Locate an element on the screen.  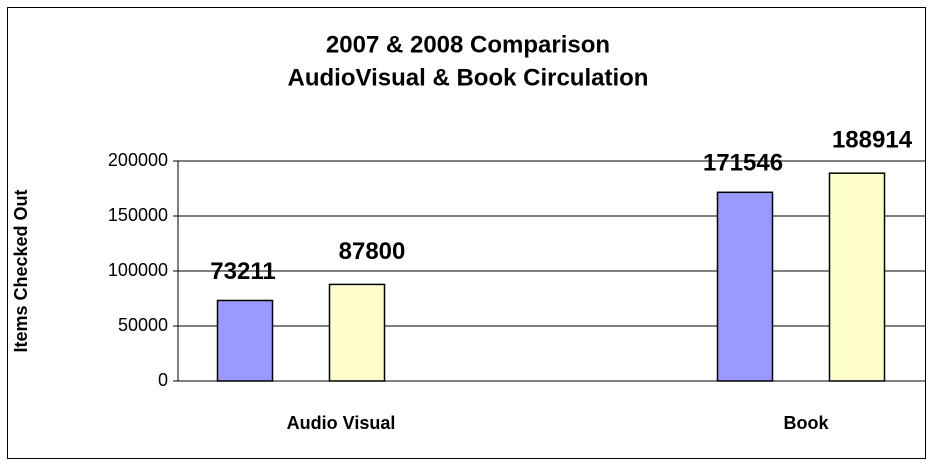
y-tick-label: 150000 is located at coordinates (138, 215).